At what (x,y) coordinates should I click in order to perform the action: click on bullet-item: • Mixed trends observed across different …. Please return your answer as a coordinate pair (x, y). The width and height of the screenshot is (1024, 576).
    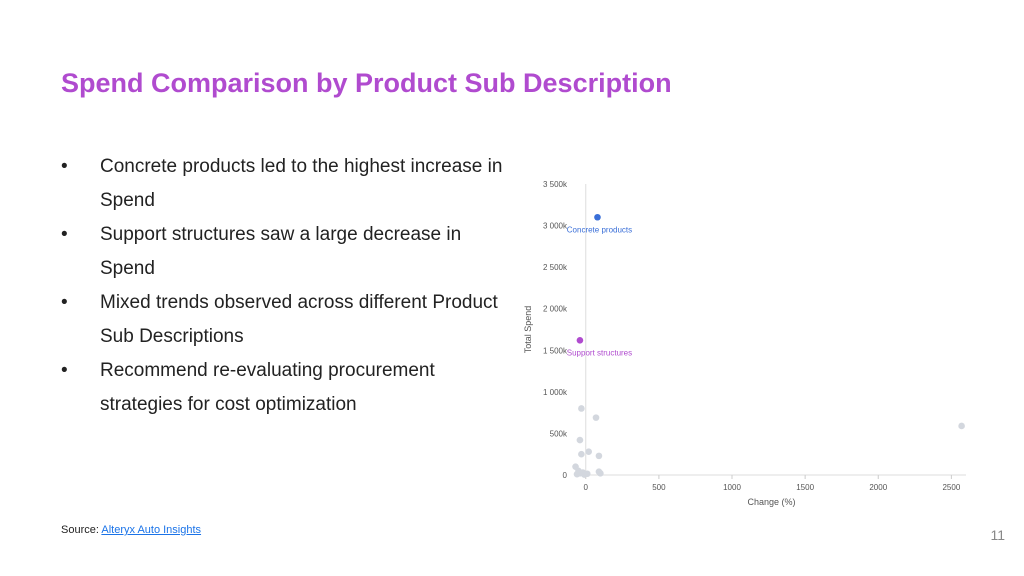
    Looking at the image, I should click on (291, 320).